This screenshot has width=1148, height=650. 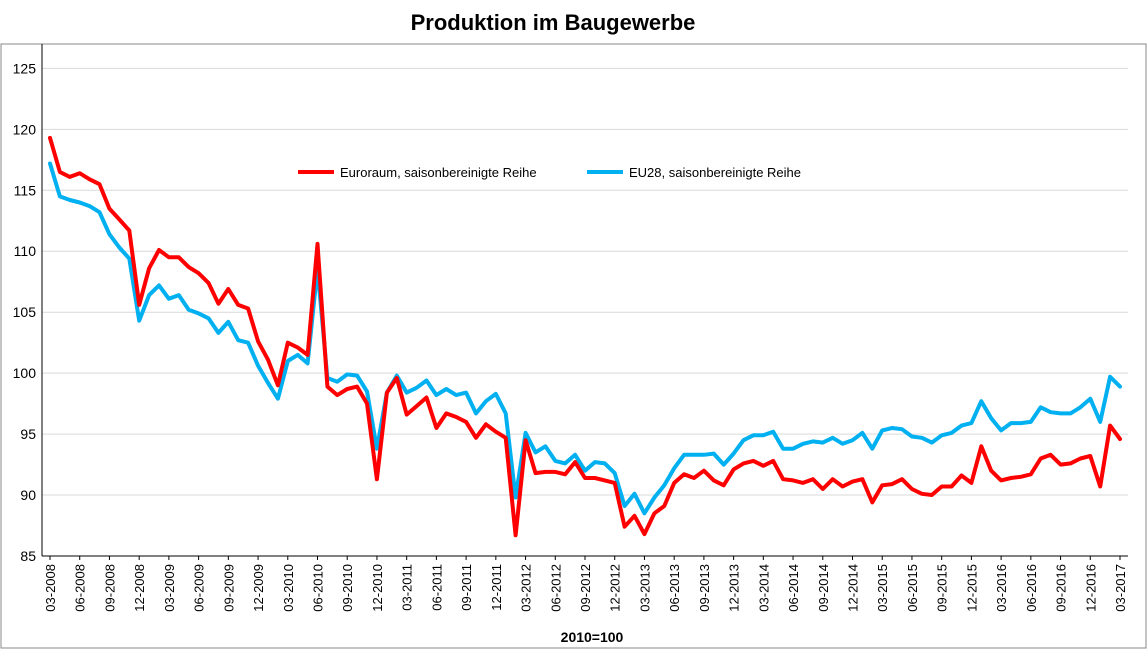 I want to click on x-tick-label: 03-2017, so click(x=1120, y=588).